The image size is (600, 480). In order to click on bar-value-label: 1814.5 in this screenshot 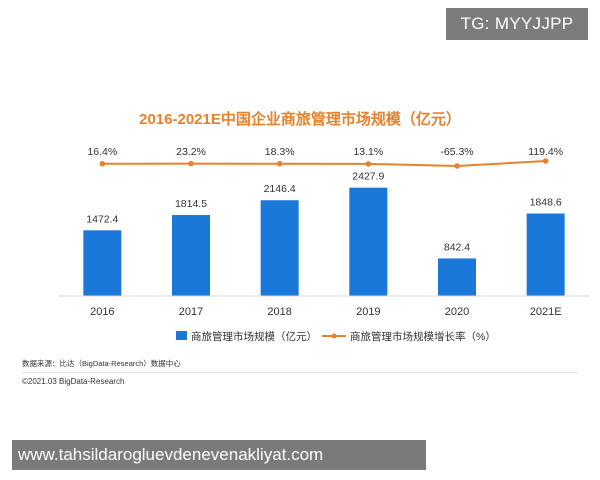, I will do `click(191, 204)`.